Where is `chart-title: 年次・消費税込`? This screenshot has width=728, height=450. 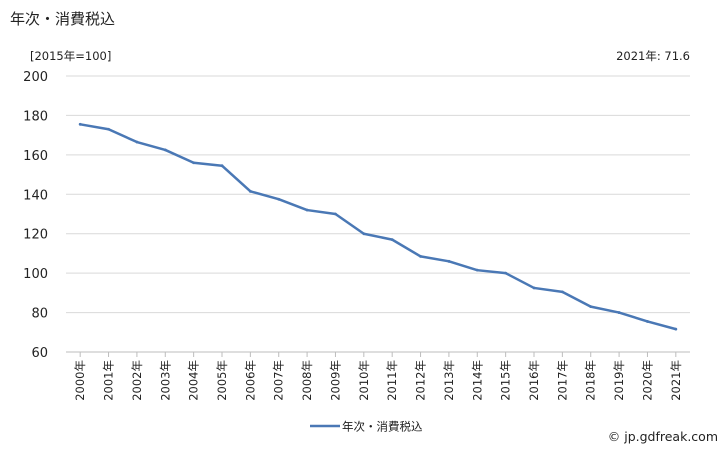
chart-title: 年次・消費税込 is located at coordinates (63, 19).